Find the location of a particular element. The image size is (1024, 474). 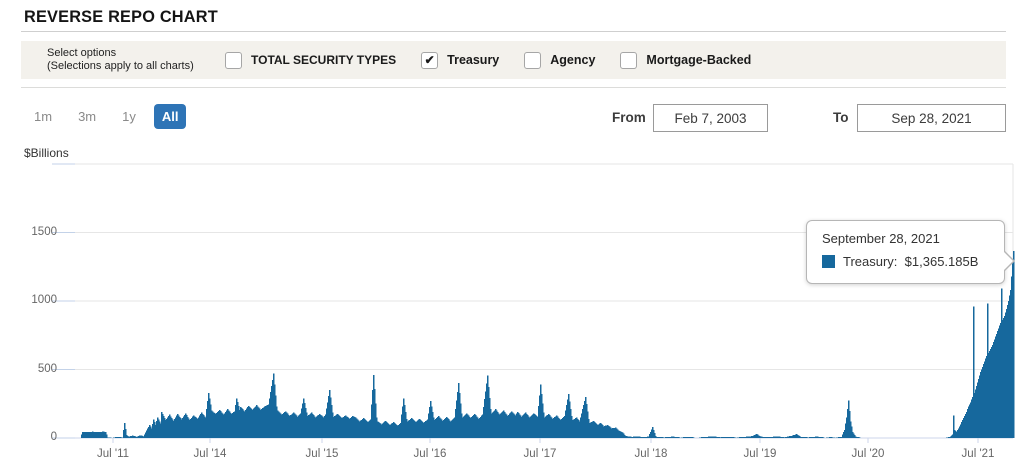

x-axis-tick-label: Jul '20 is located at coordinates (868, 454).